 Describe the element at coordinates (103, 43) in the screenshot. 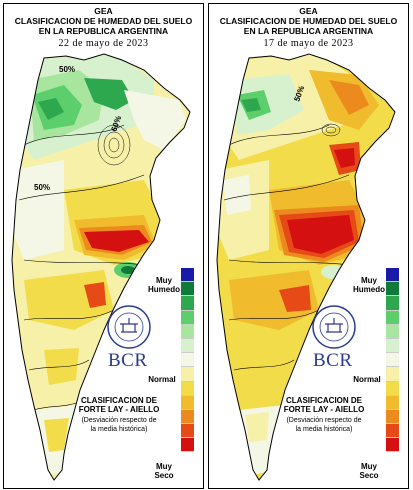

I see `map-date: 22 de mayo de 2023` at that location.